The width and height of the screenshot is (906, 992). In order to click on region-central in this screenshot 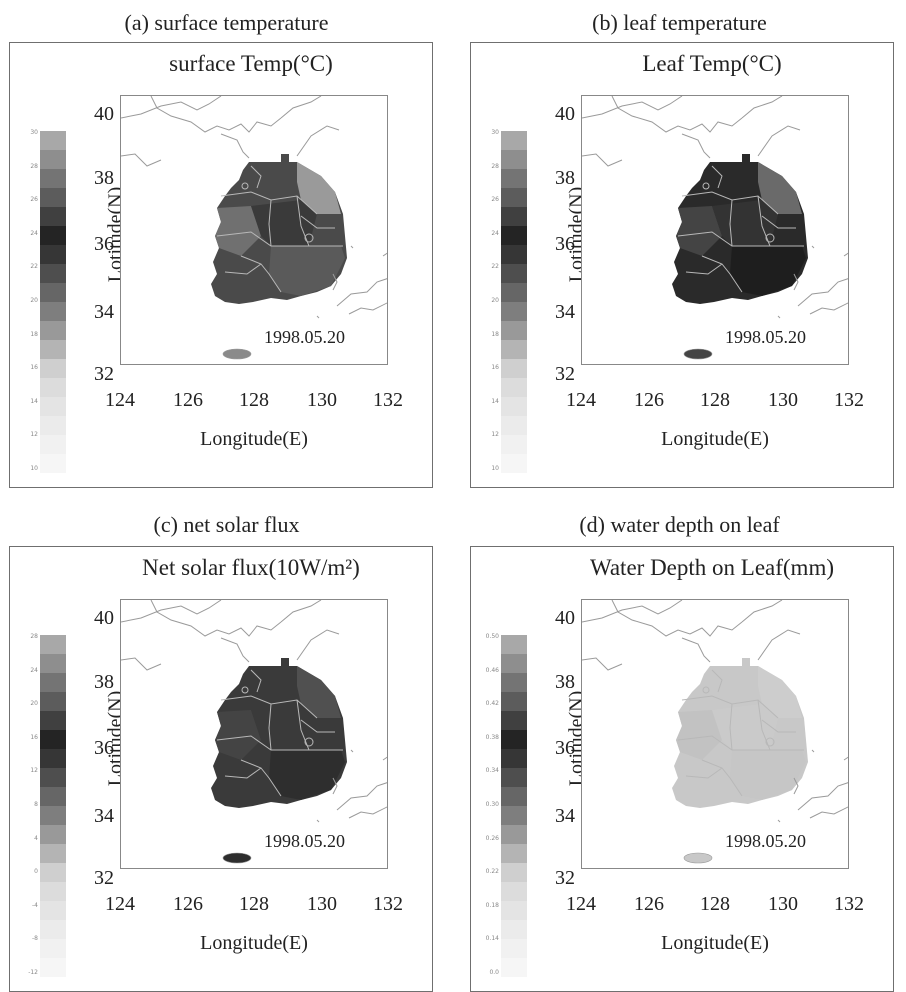, I will do `click(284, 727)`.